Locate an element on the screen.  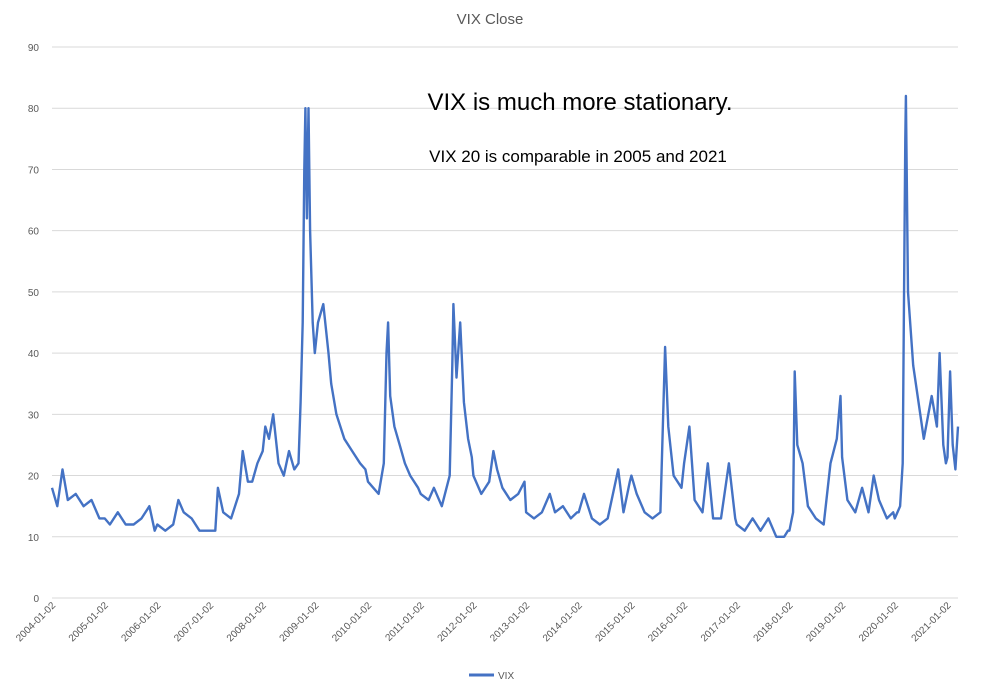
x-tick-label: 2008-01-02 is located at coordinates (247, 622).